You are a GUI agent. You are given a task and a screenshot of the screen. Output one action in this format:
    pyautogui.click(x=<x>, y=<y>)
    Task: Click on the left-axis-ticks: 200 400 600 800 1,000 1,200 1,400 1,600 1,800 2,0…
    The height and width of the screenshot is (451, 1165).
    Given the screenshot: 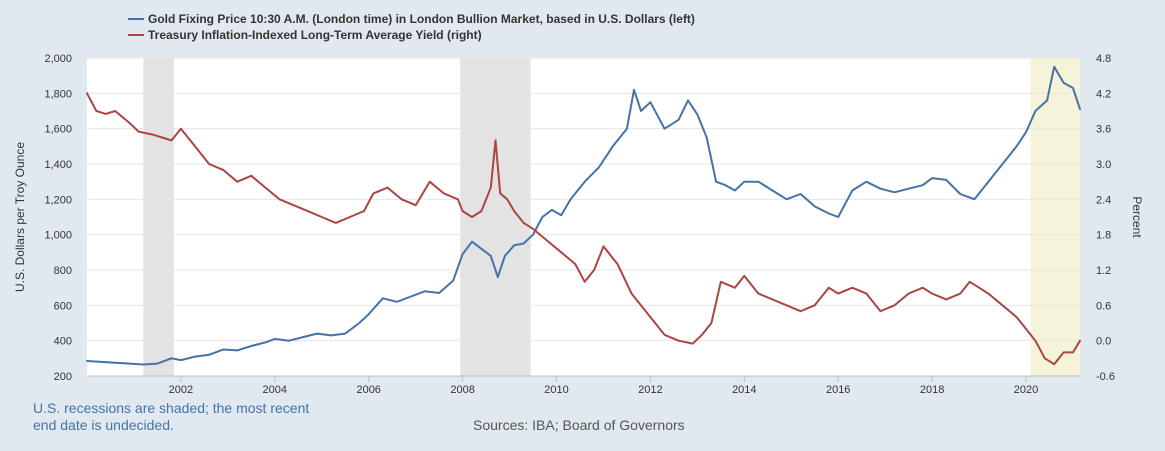 What is the action you would take?
    pyautogui.click(x=58, y=218)
    